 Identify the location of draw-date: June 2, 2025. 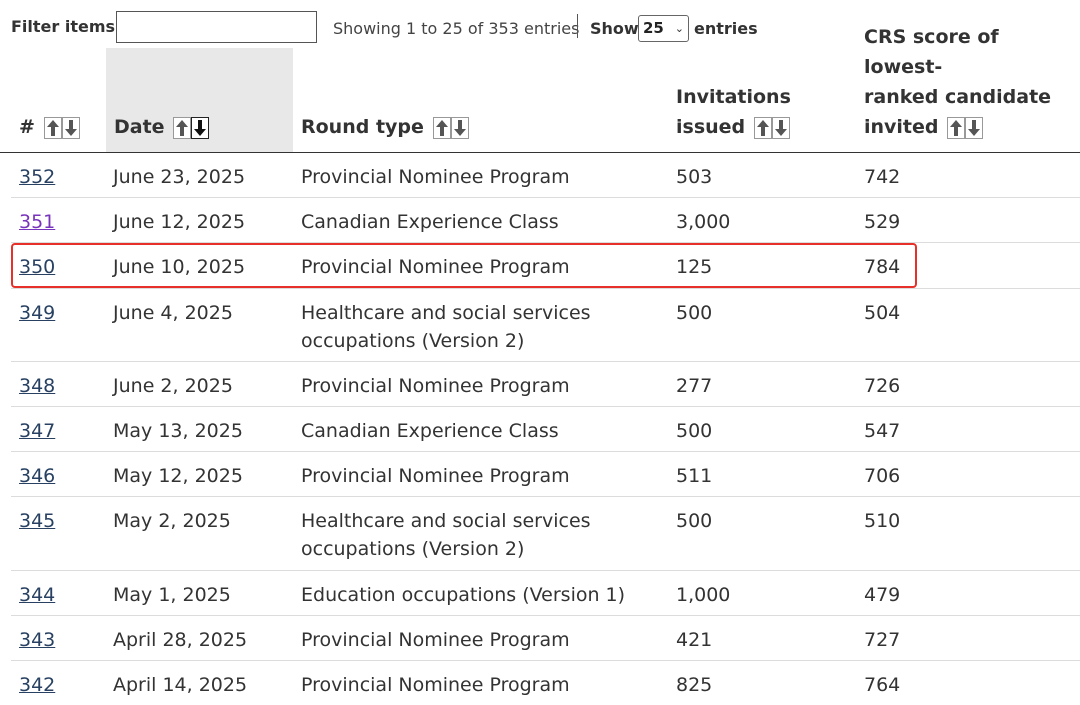
(173, 386).